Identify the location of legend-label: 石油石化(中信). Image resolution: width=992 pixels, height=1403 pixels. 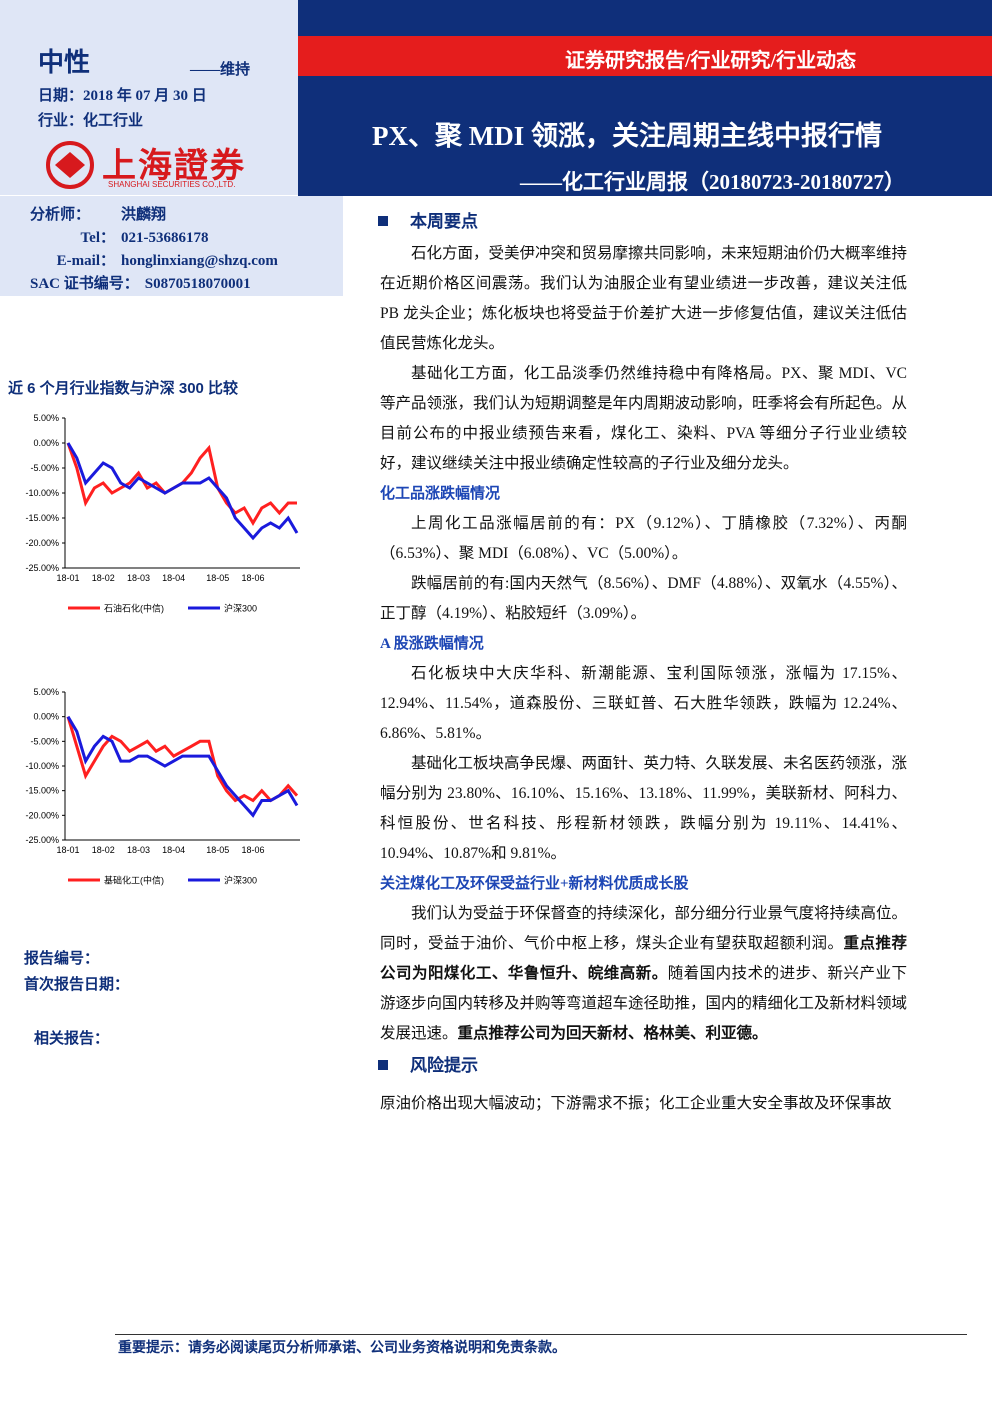
(134, 608).